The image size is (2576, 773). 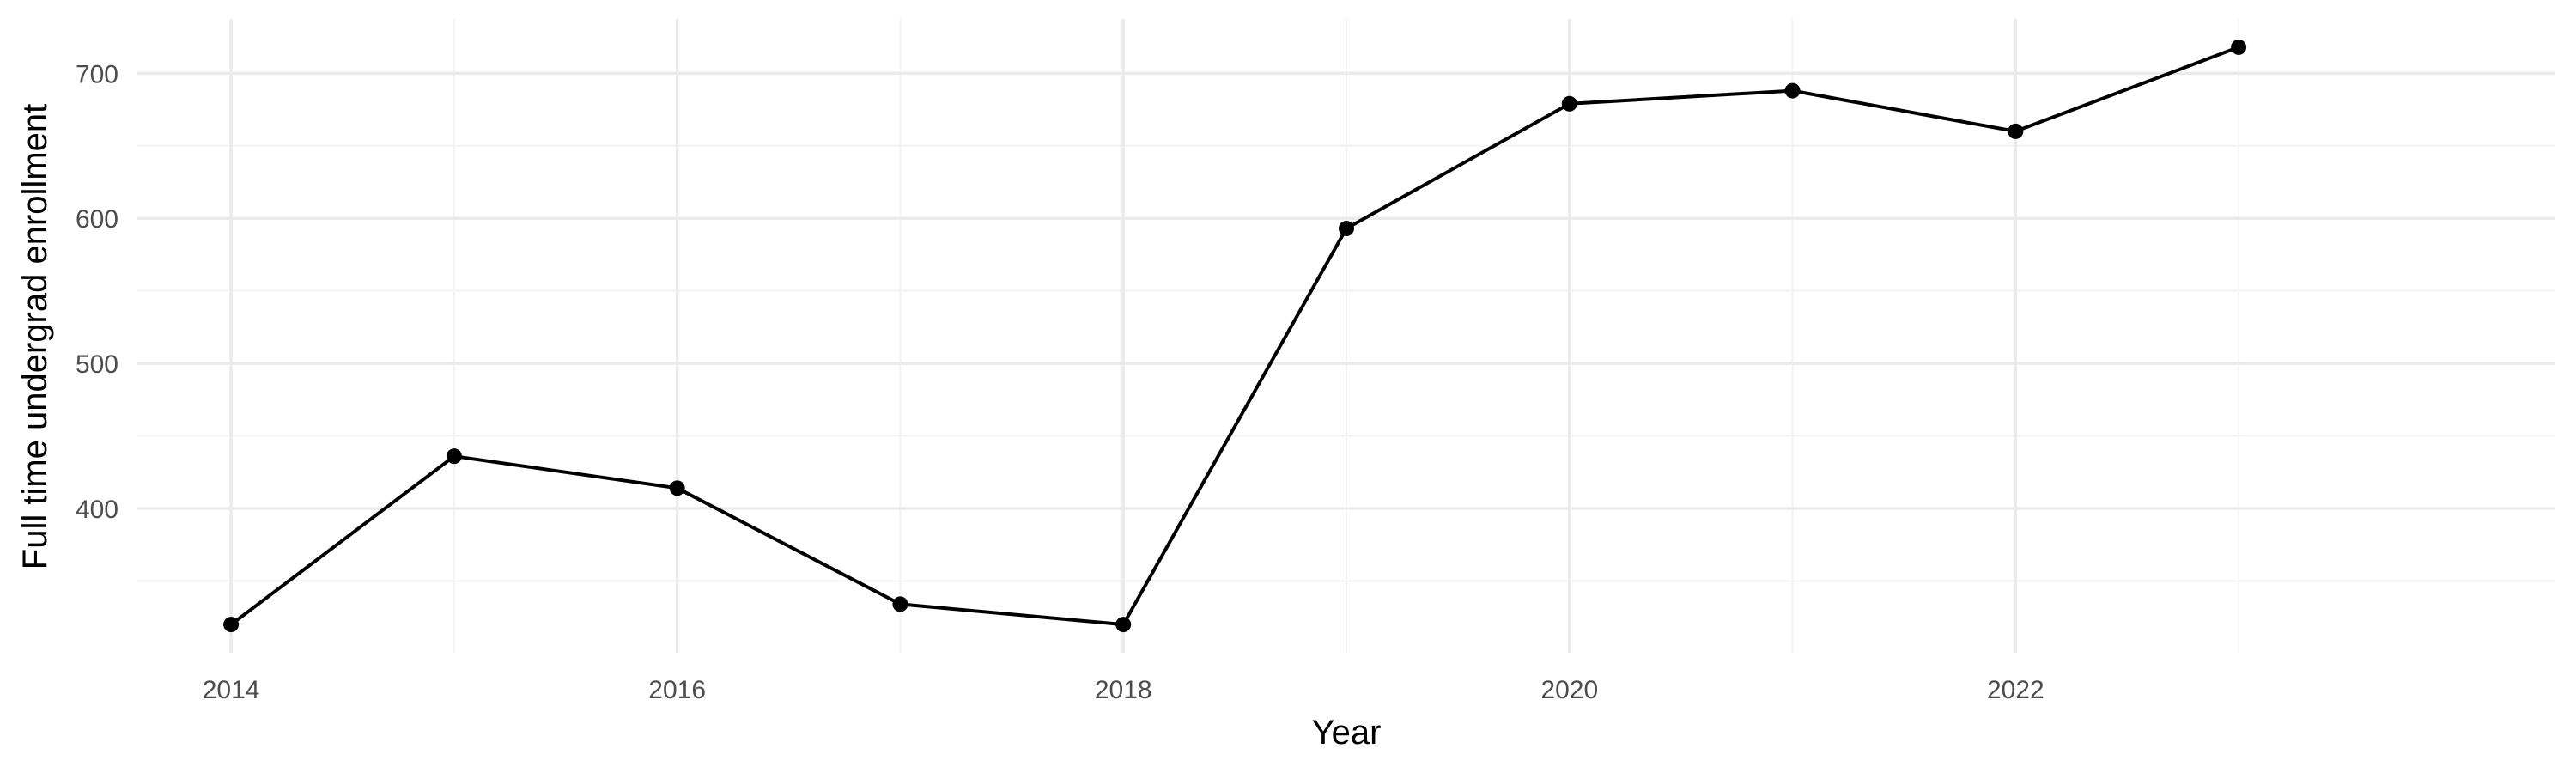 What do you see at coordinates (2016, 690) in the screenshot?
I see `x-tick-label: 2022` at bounding box center [2016, 690].